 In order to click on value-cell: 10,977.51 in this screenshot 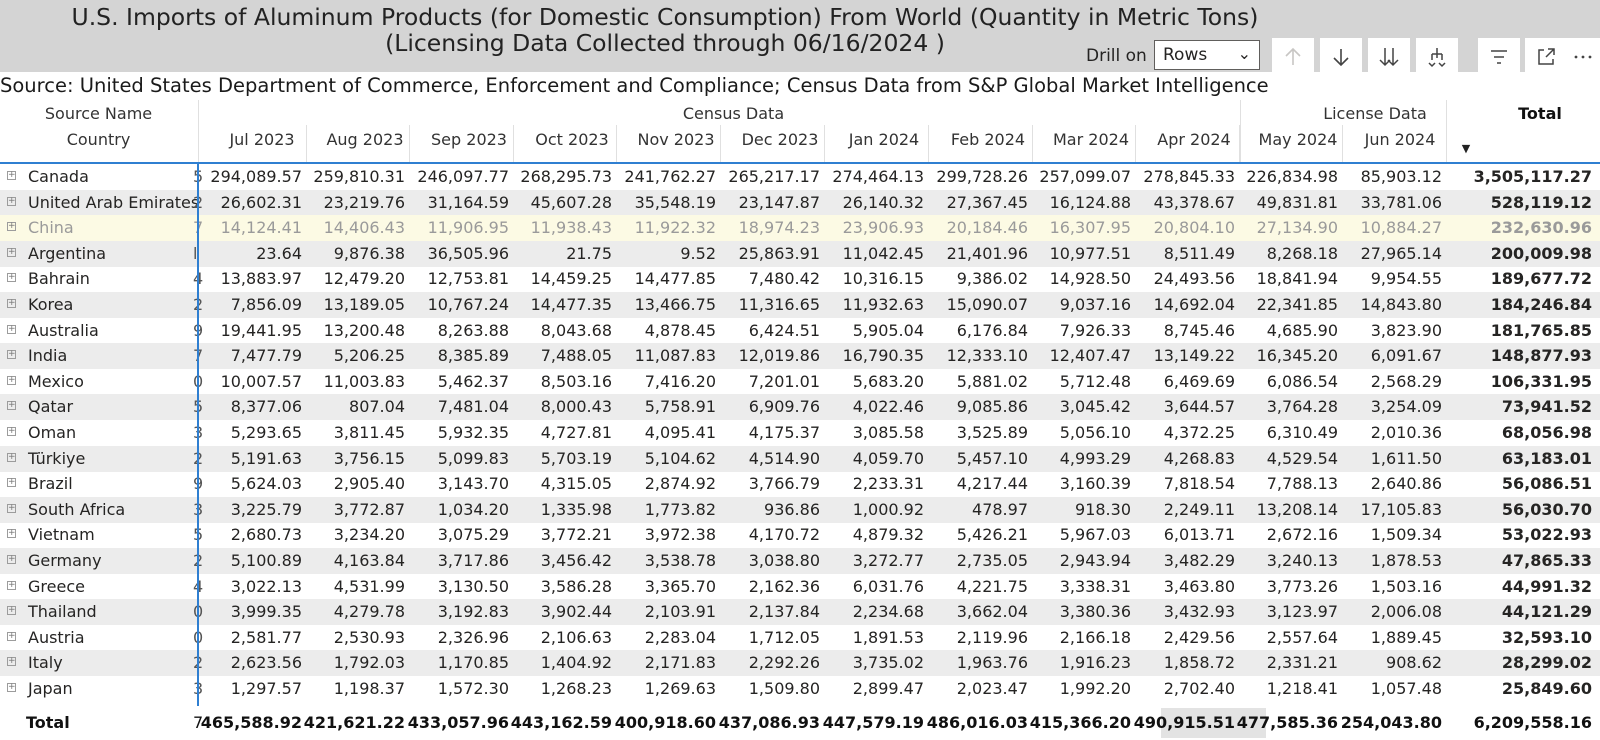, I will do `click(1090, 253)`.